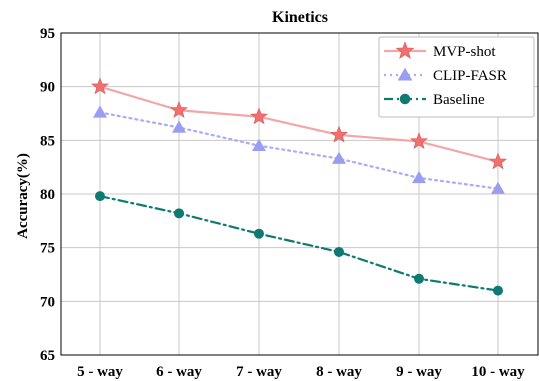 Image resolution: width=539 pixels, height=381 pixels. Describe the element at coordinates (47, 356) in the screenshot. I see `y-tick-label: 65` at that location.